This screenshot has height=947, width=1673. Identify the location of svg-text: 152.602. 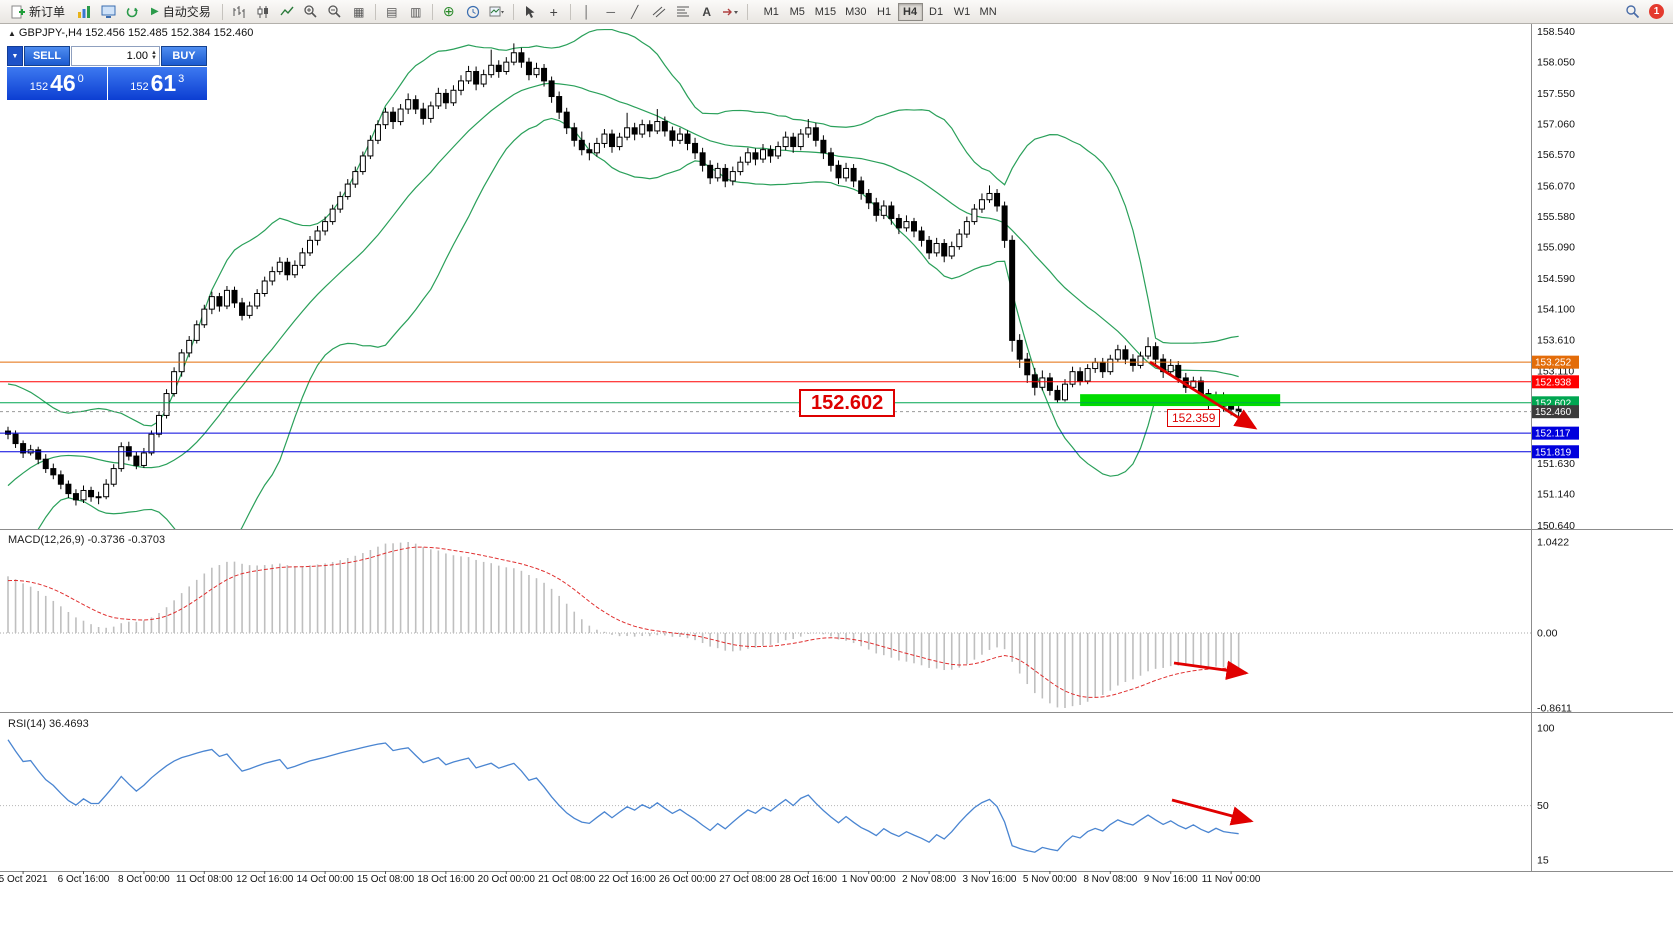
(1553, 403).